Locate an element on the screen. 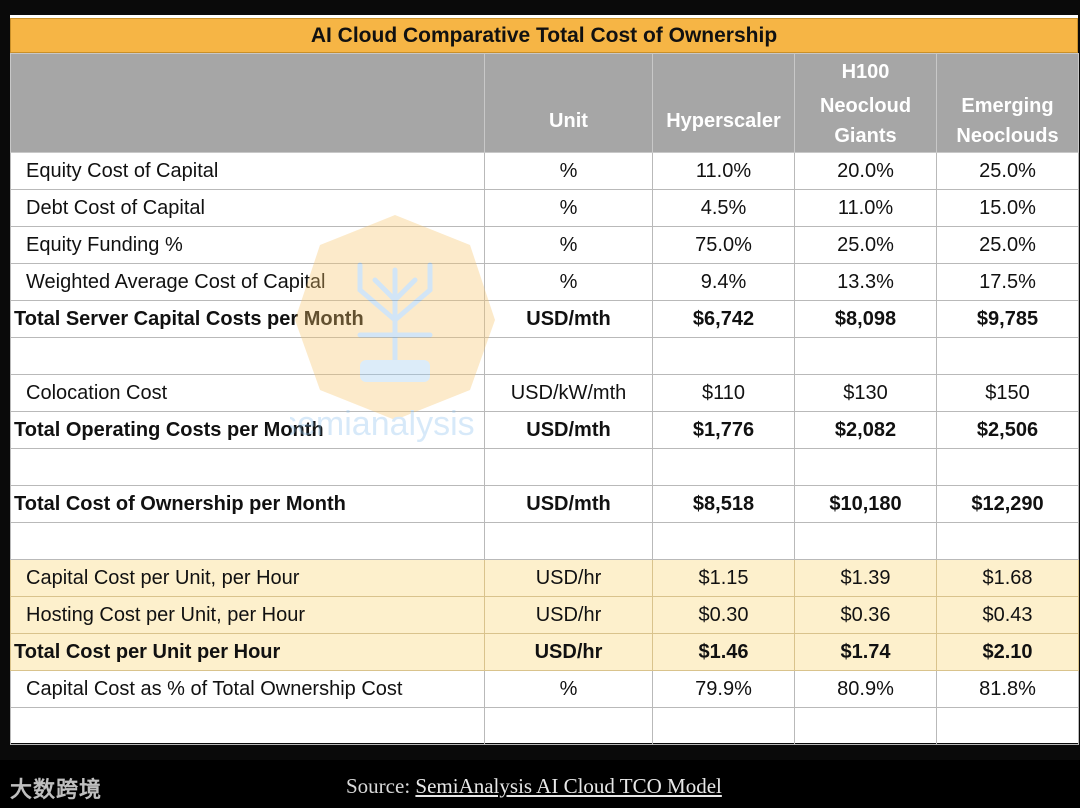 This screenshot has height=808, width=1080. header-emerging-neoclouds: Emerging Neoclouds is located at coordinates (1007, 121).